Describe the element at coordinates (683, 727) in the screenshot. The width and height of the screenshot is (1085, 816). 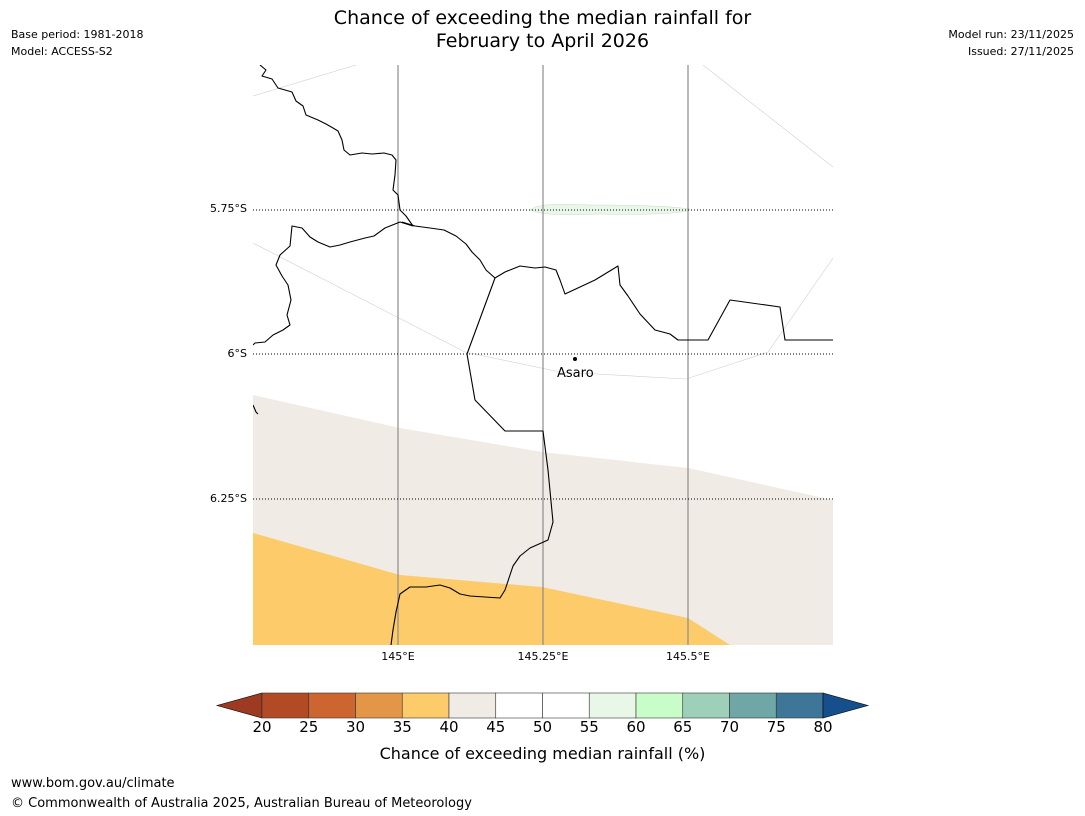
I see `colorbar-tick-65: 65` at that location.